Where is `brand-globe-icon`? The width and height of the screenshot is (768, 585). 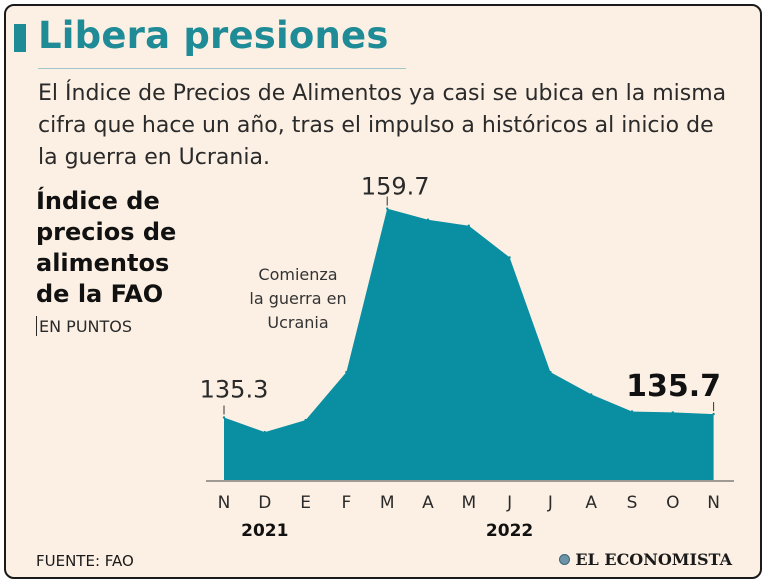 brand-globe-icon is located at coordinates (565, 559).